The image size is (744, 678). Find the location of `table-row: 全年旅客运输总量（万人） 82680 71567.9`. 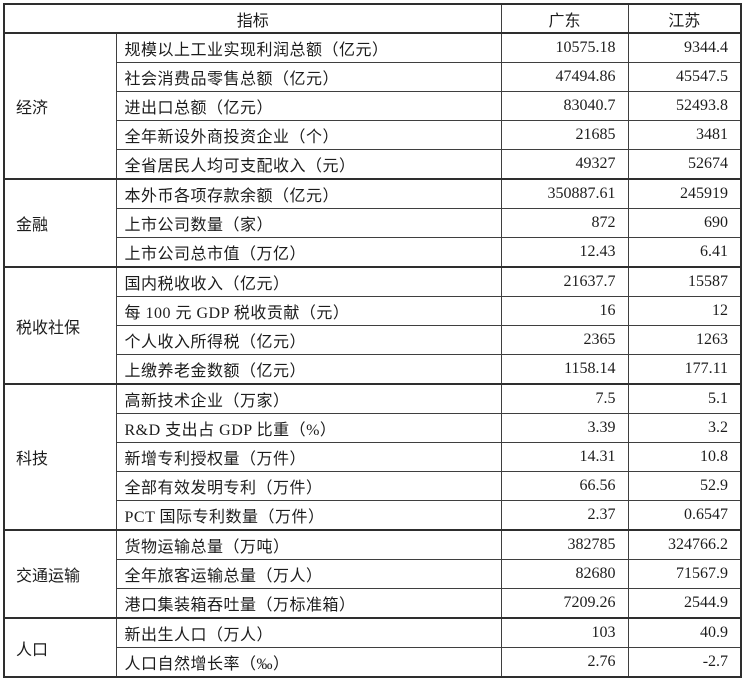

table-row: 全年旅客运输总量（万人） 82680 71567.9 is located at coordinates (373, 574).